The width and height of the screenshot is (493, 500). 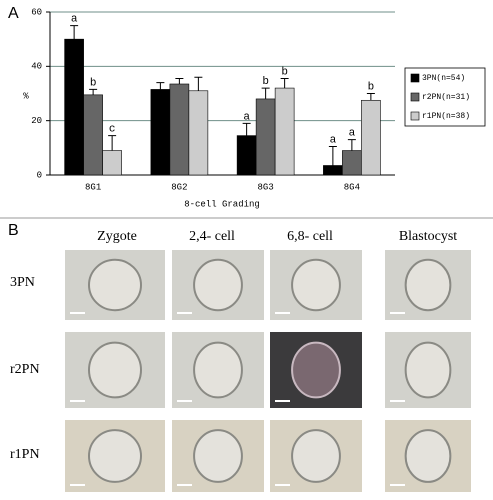 What do you see at coordinates (446, 97) in the screenshot?
I see `legend-label: r2PN(n=31)` at bounding box center [446, 97].